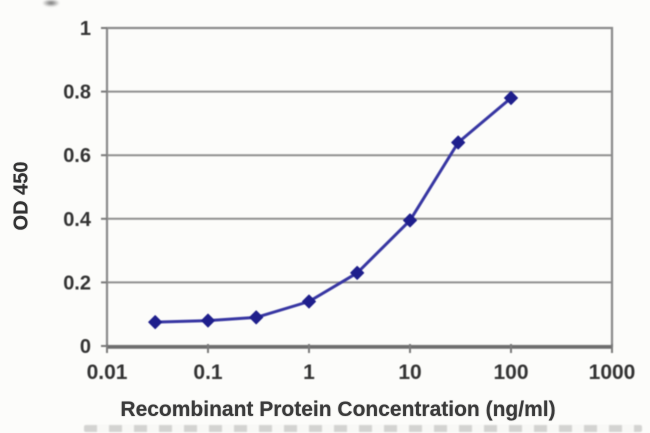 This screenshot has width=650, height=433. What do you see at coordinates (77, 283) in the screenshot?
I see `y-tick-label: 0.2` at bounding box center [77, 283].